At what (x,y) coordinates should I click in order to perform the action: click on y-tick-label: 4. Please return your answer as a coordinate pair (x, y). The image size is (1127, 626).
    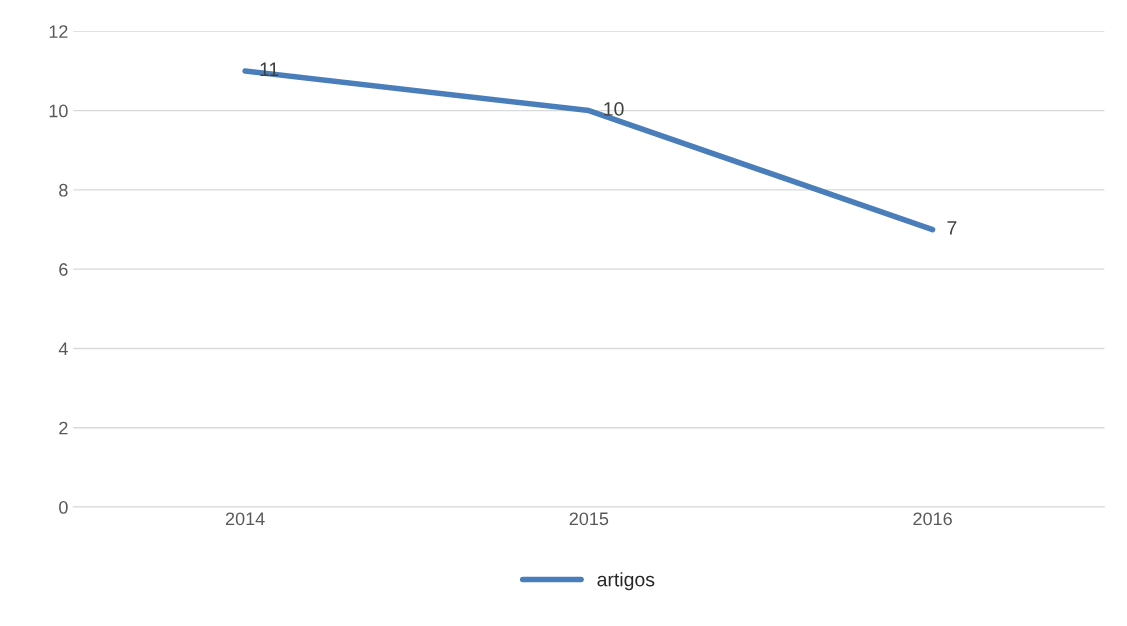
    Looking at the image, I should click on (63, 349).